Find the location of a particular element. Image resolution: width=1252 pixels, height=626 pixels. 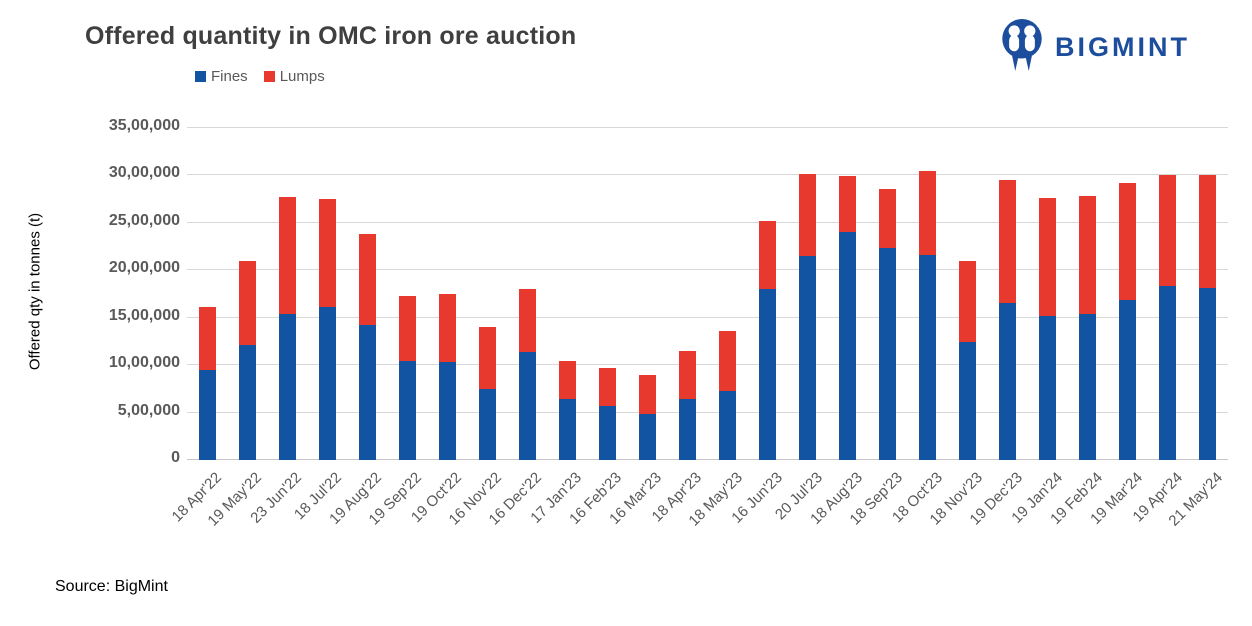

bigmint-logo: BIGMINT is located at coordinates (1094, 47).